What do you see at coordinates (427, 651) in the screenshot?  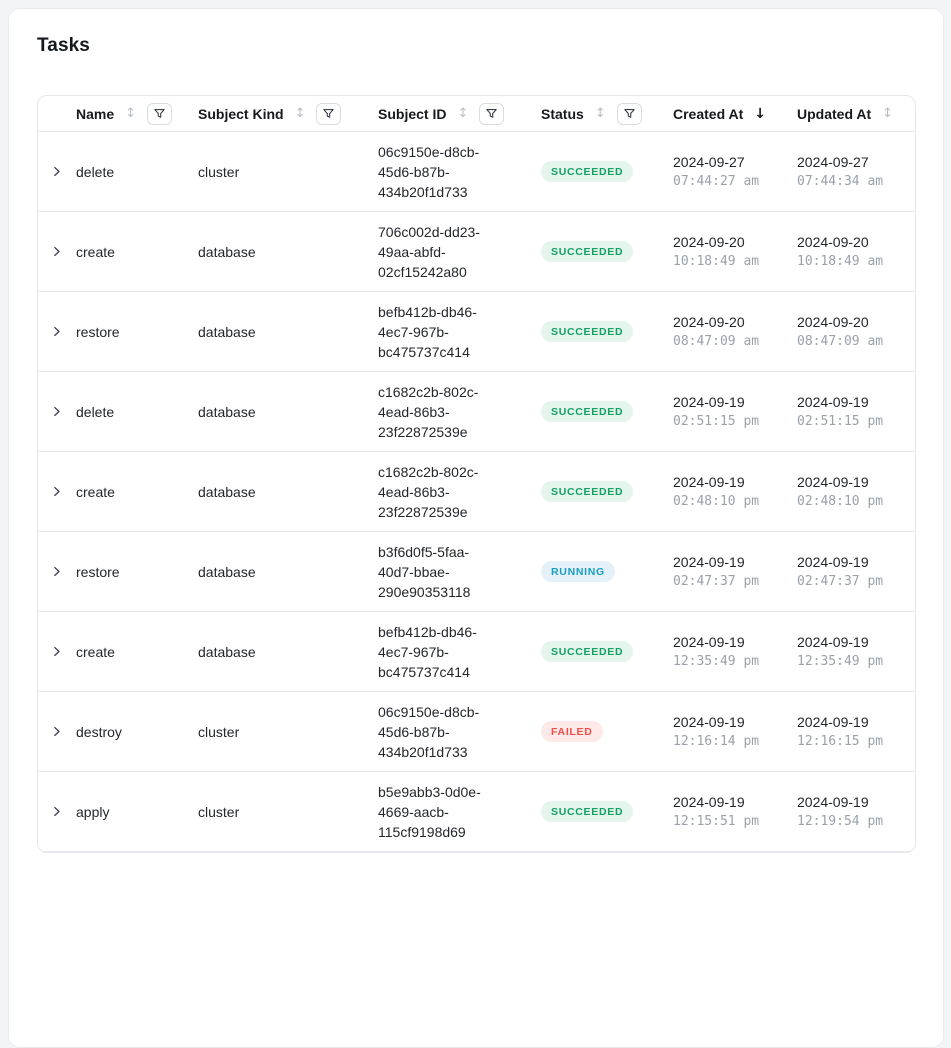 I see `subject-id: befb412b-db46-4ec7-967b-bc475737c414` at bounding box center [427, 651].